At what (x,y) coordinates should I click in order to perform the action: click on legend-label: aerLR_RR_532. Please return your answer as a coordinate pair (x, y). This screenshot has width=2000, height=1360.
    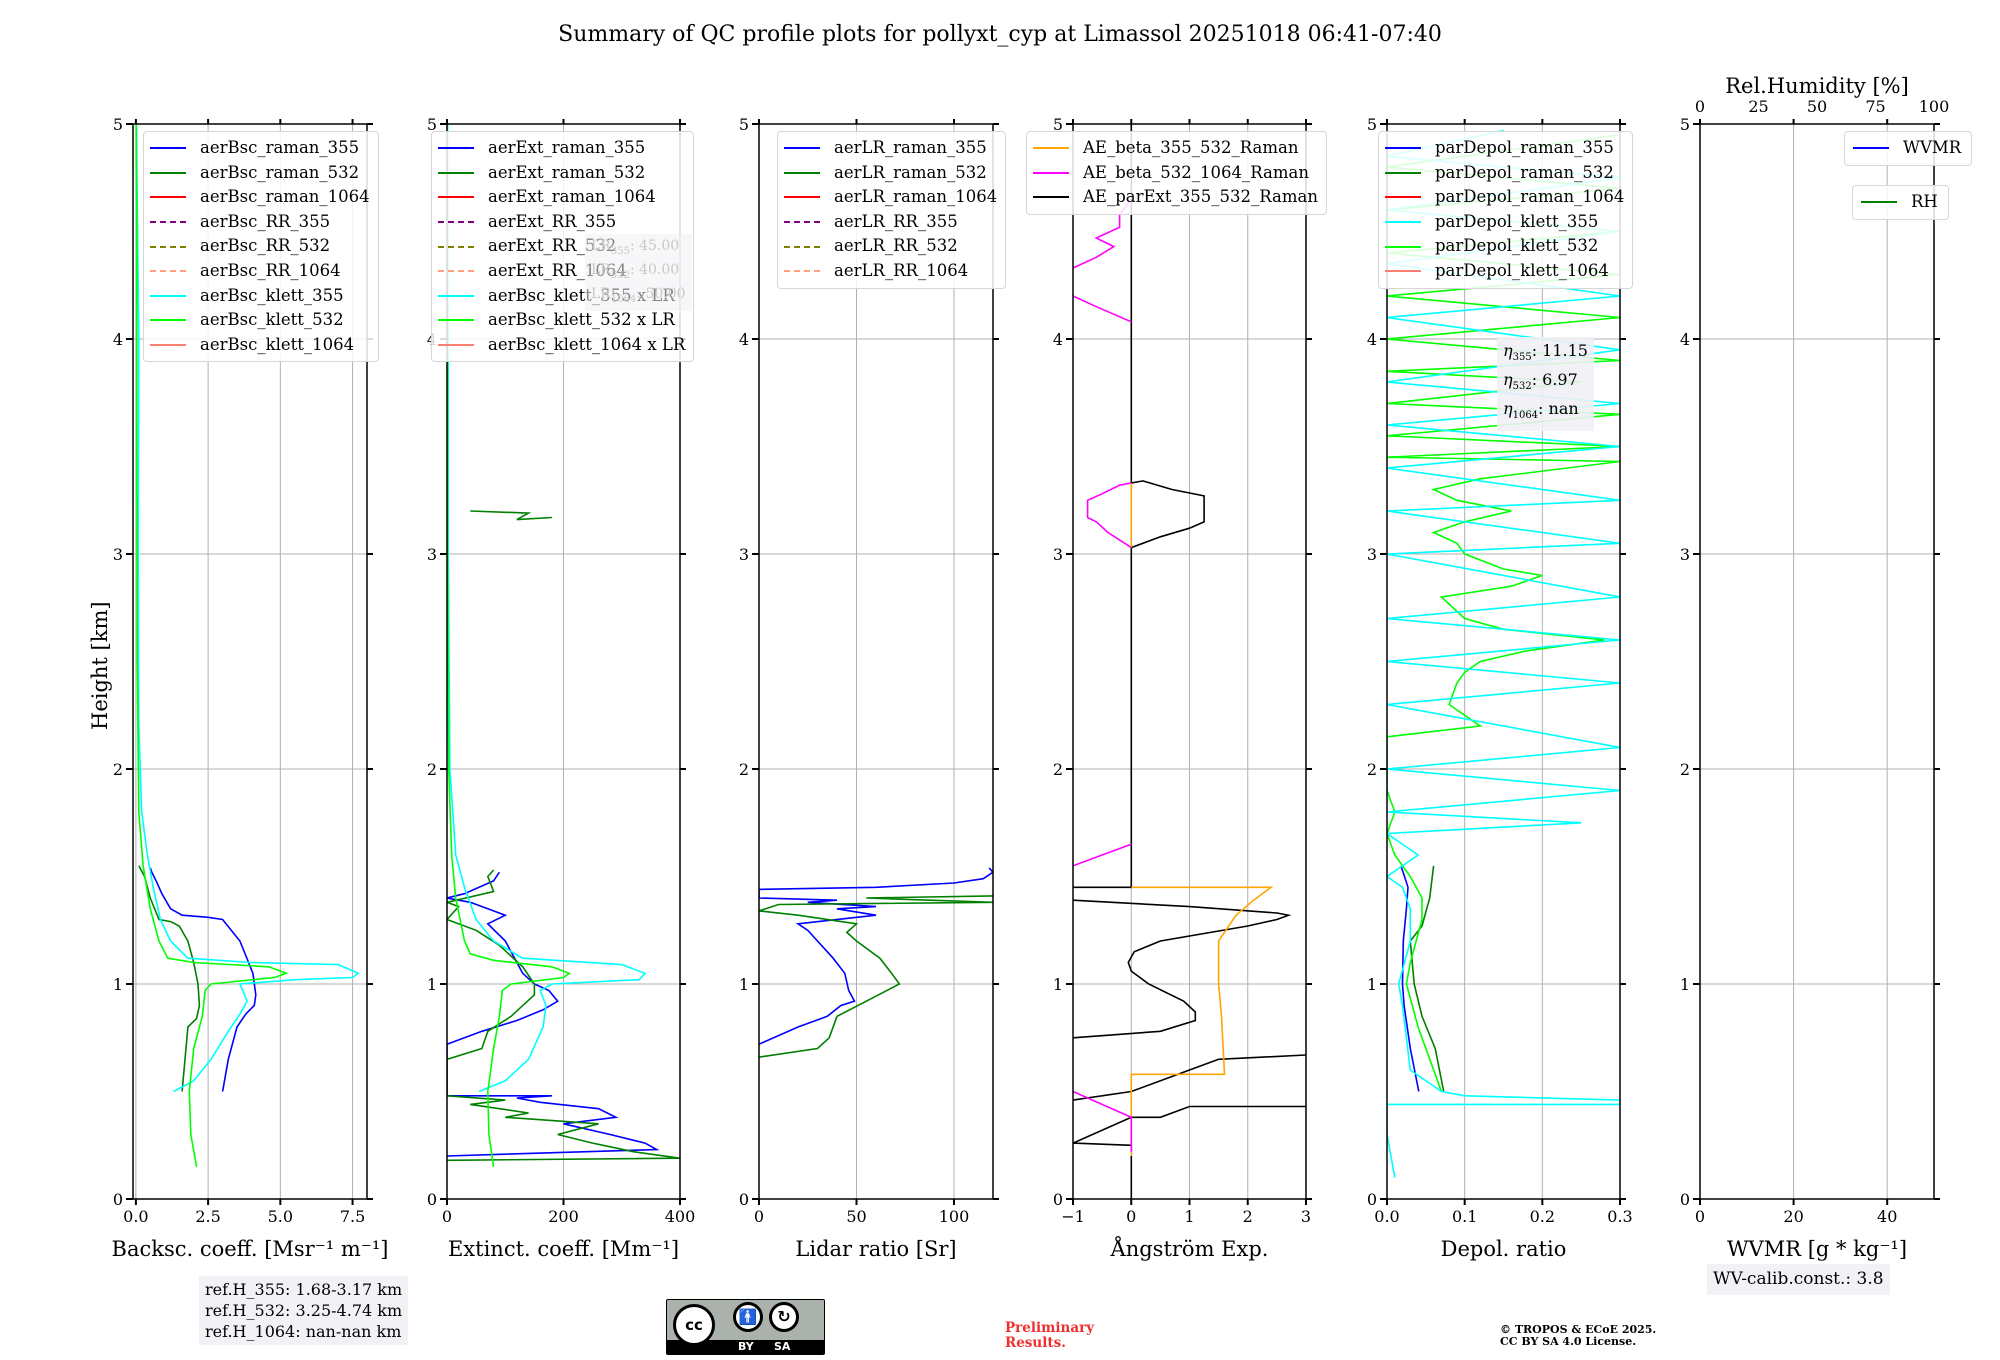
    Looking at the image, I should click on (896, 246).